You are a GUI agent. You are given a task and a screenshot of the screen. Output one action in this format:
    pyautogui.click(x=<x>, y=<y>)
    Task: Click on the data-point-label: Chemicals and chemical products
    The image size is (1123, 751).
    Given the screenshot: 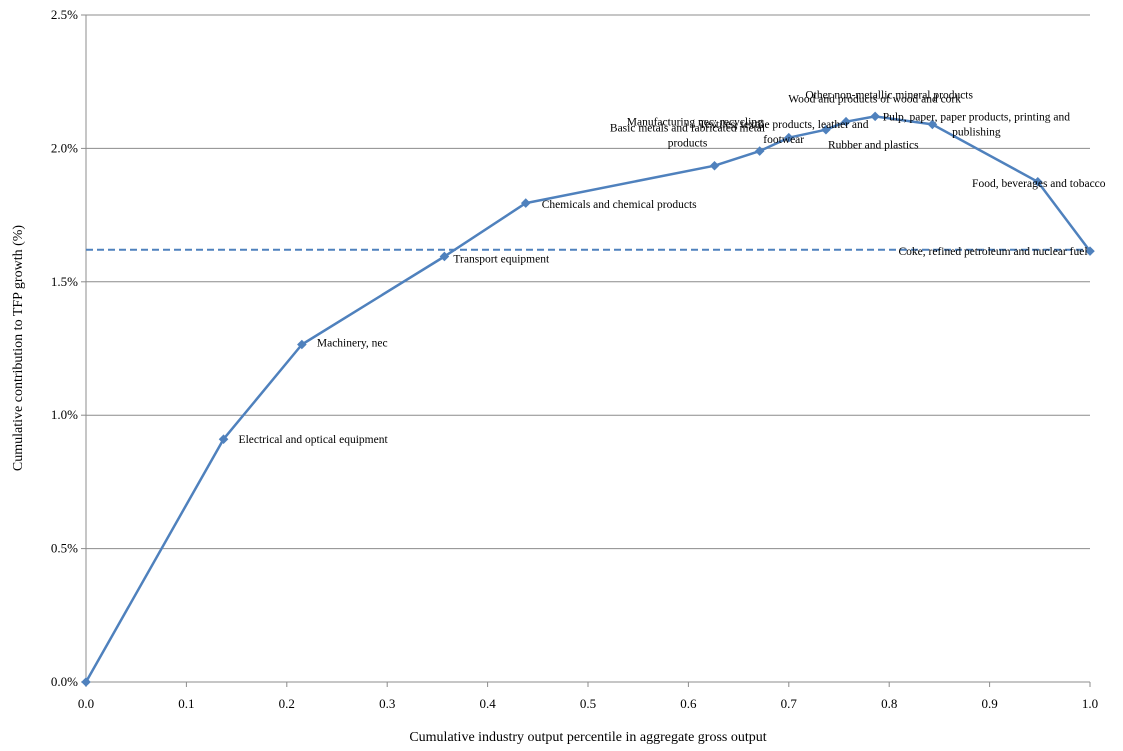 What is the action you would take?
    pyautogui.click(x=619, y=205)
    